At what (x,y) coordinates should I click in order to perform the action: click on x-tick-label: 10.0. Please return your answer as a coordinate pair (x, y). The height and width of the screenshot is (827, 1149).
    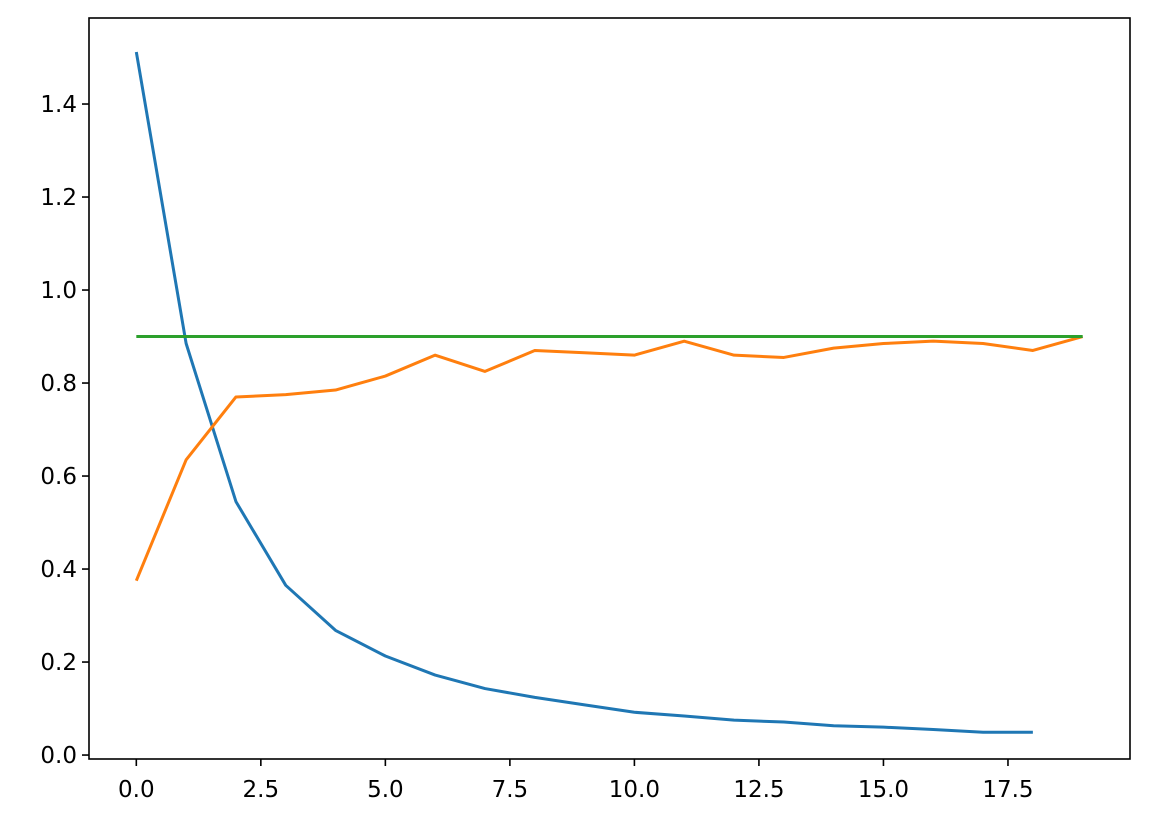
    Looking at the image, I should click on (634, 790).